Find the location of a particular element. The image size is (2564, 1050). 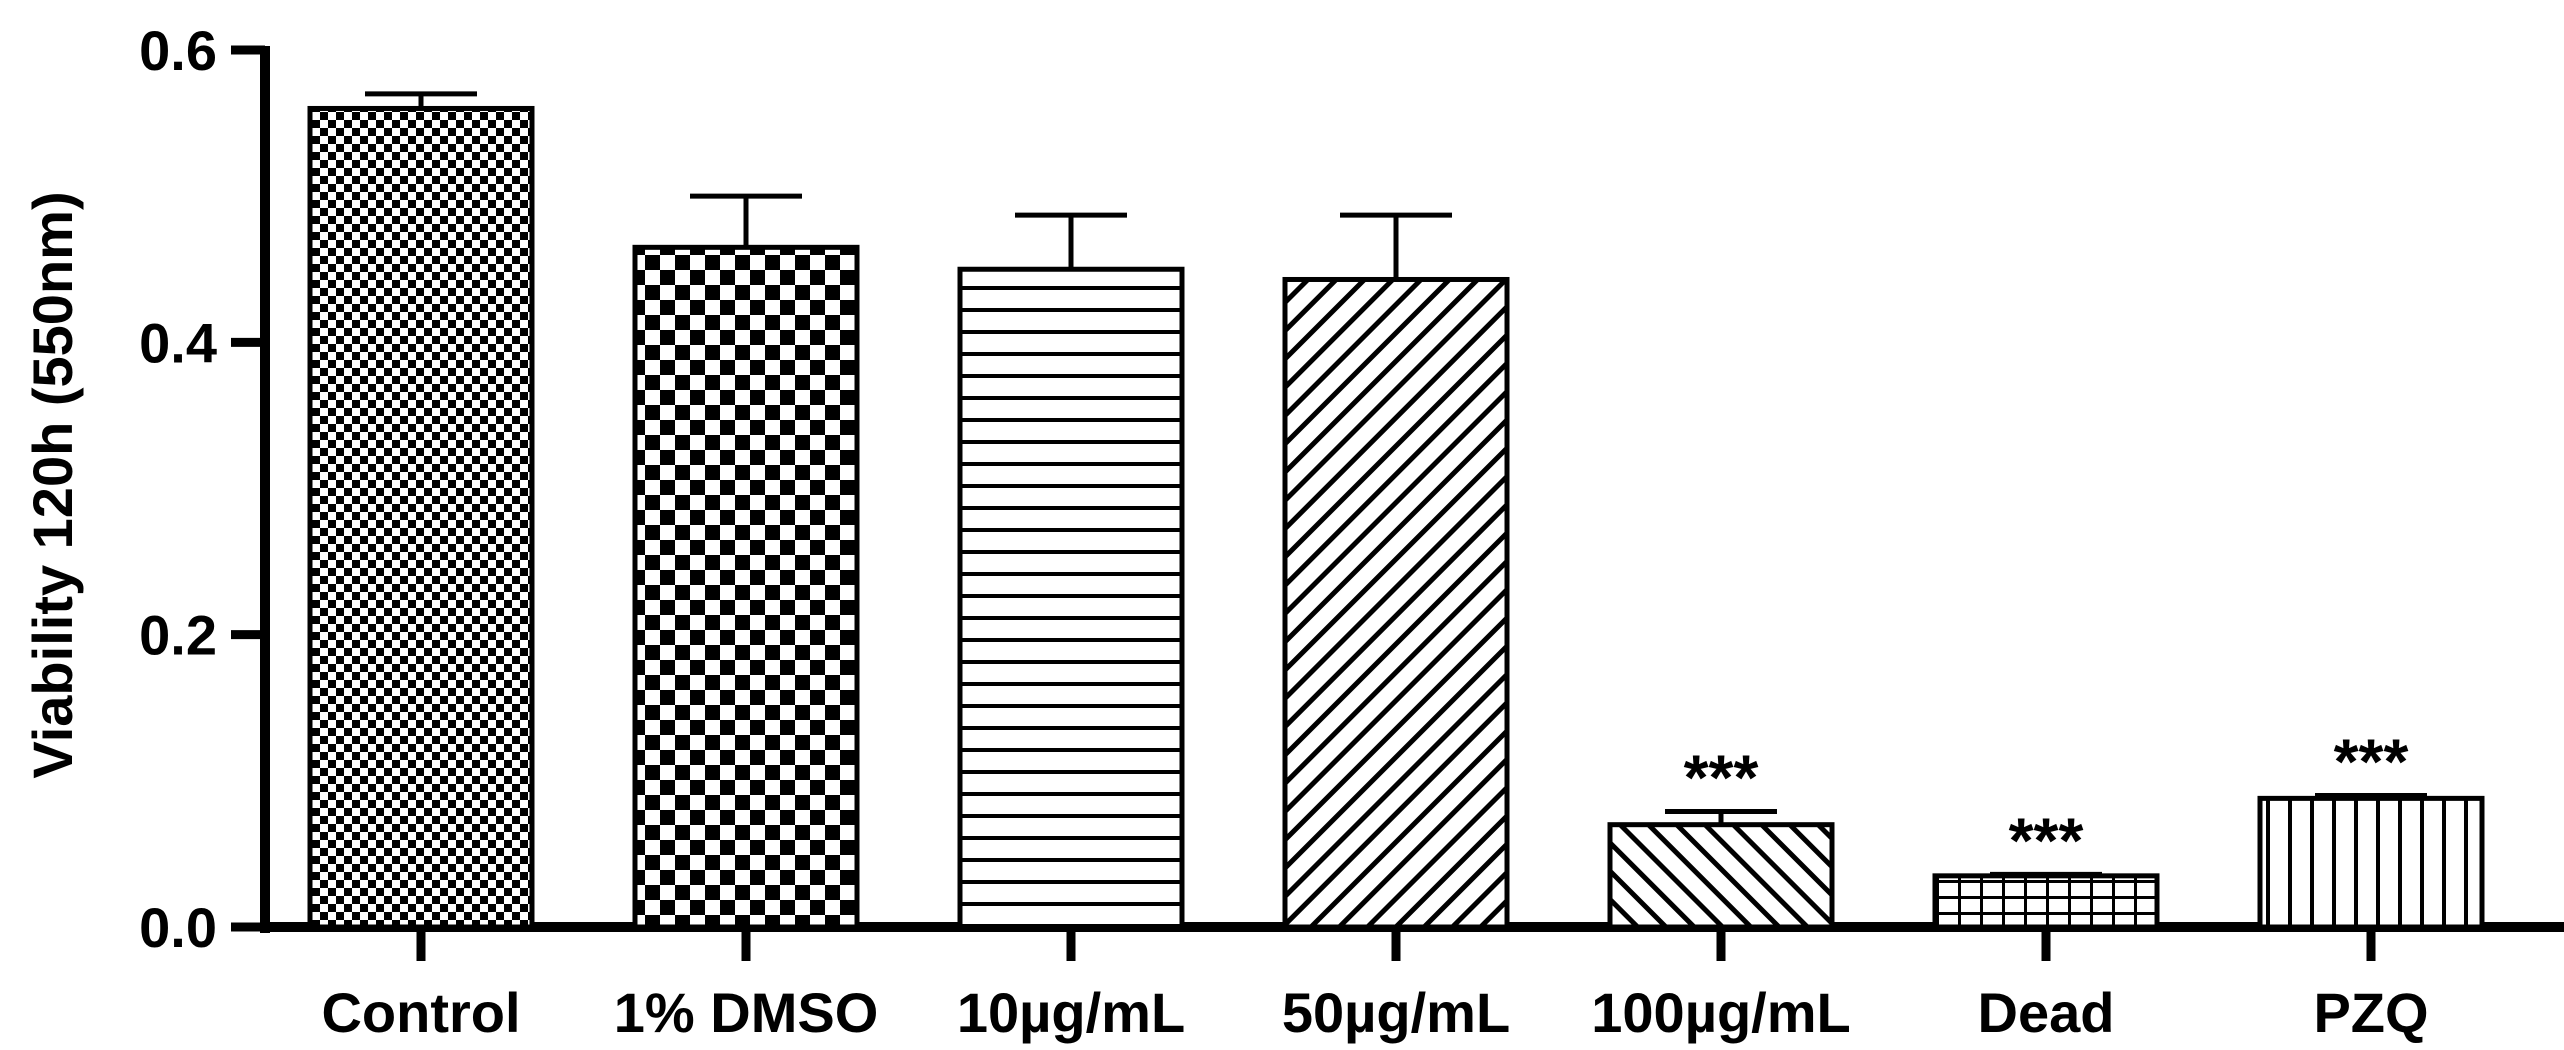

category-label: Dead is located at coordinates (2046, 1012).